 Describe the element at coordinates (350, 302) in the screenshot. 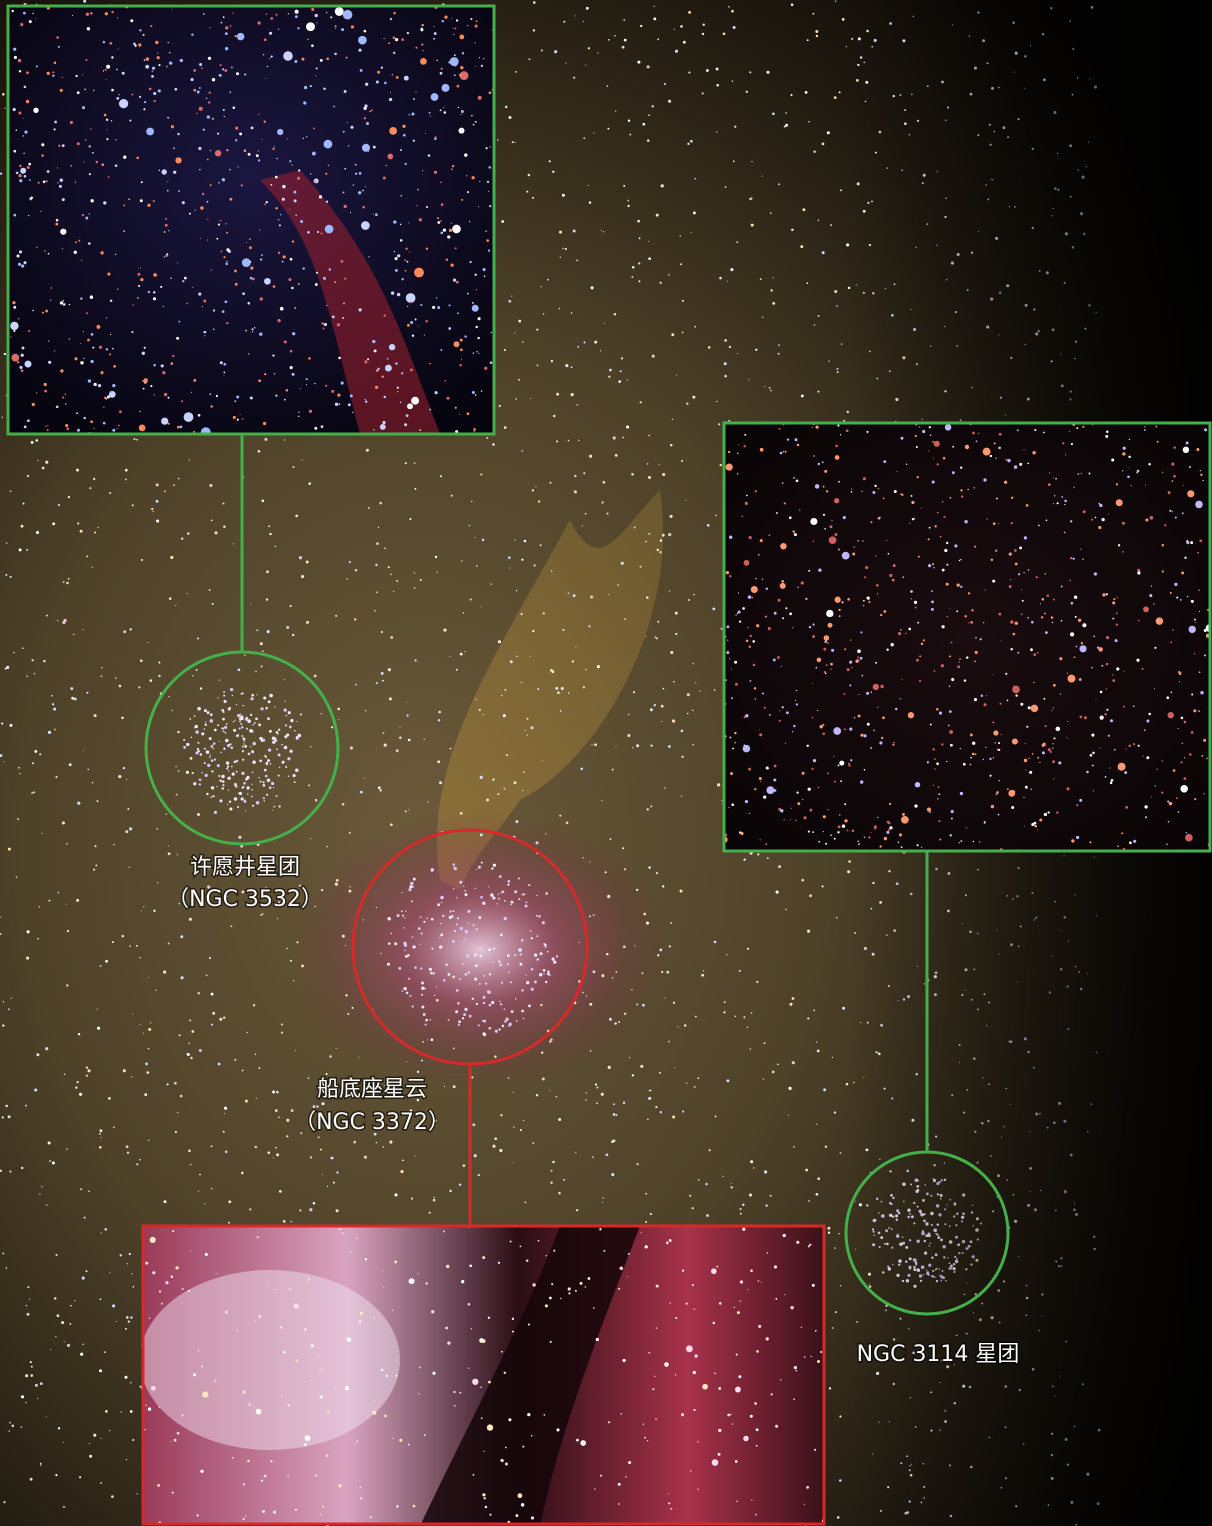

I see `red-nebulosity` at that location.